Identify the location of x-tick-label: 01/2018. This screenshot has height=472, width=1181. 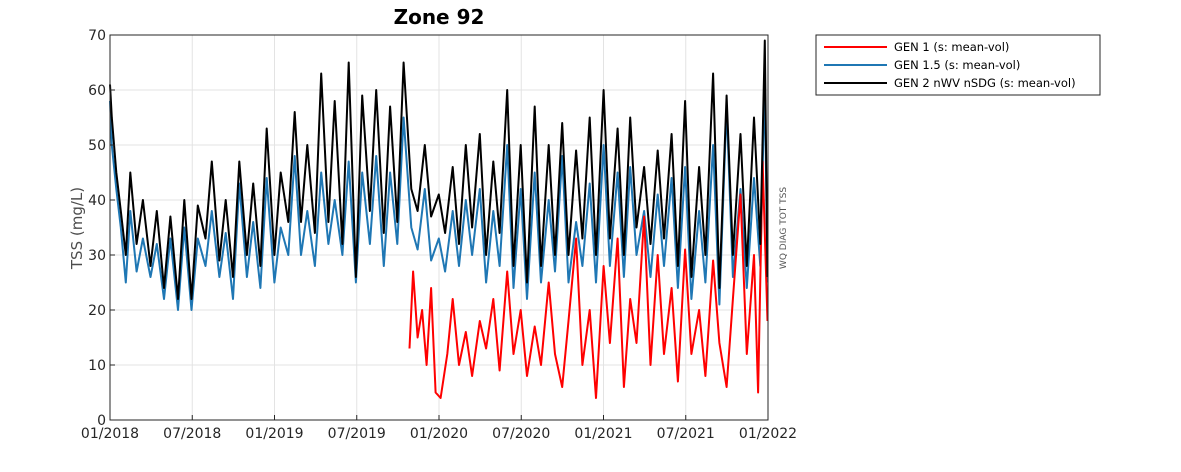
(110, 434).